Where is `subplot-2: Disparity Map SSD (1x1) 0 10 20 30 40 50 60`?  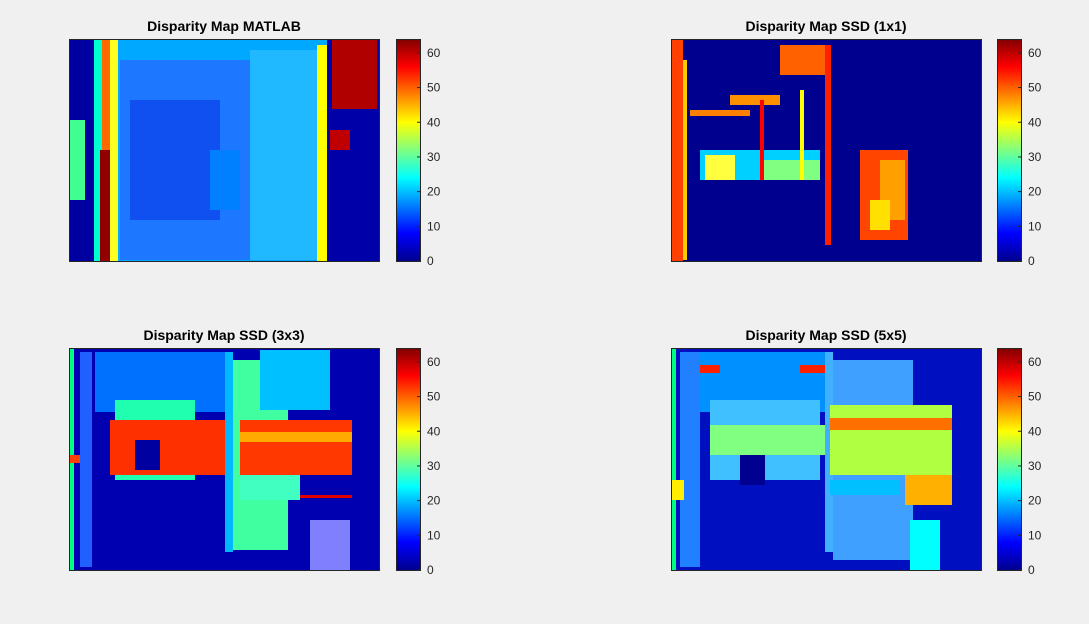 subplot-2: Disparity Map SSD (1x1) 0 10 20 30 40 50 60 is located at coordinates (856, 143).